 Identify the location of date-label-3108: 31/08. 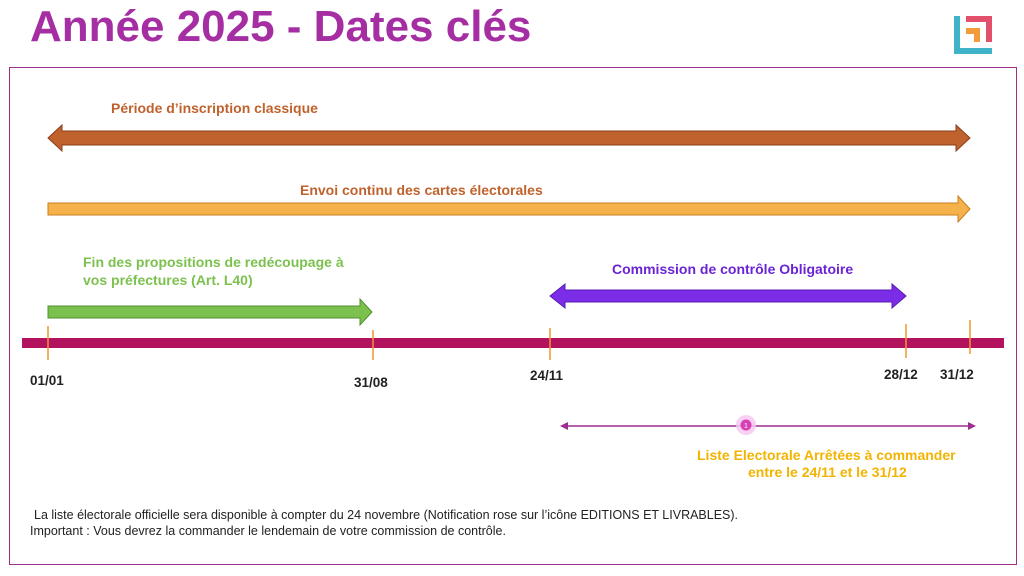
(371, 382).